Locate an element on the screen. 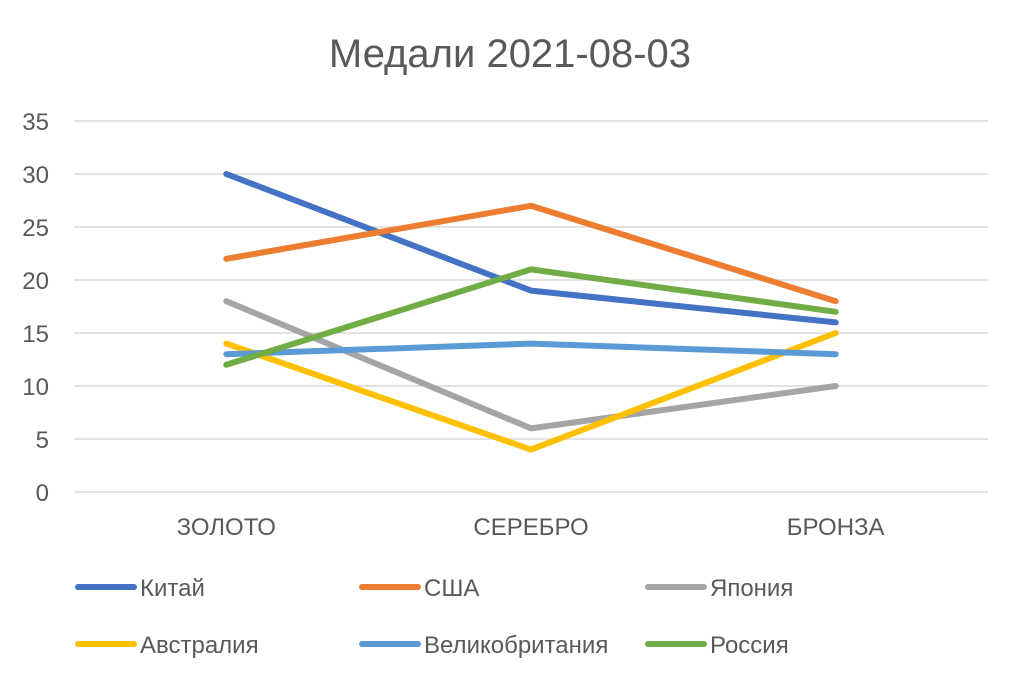  y-tick-label: 0 is located at coordinates (42, 493).